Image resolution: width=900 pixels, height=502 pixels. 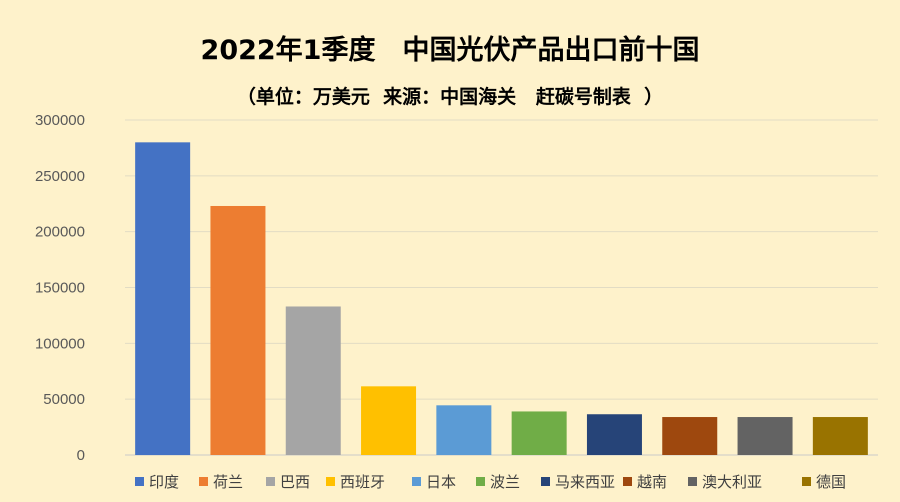 I want to click on legend-label: 越南, so click(x=652, y=482).